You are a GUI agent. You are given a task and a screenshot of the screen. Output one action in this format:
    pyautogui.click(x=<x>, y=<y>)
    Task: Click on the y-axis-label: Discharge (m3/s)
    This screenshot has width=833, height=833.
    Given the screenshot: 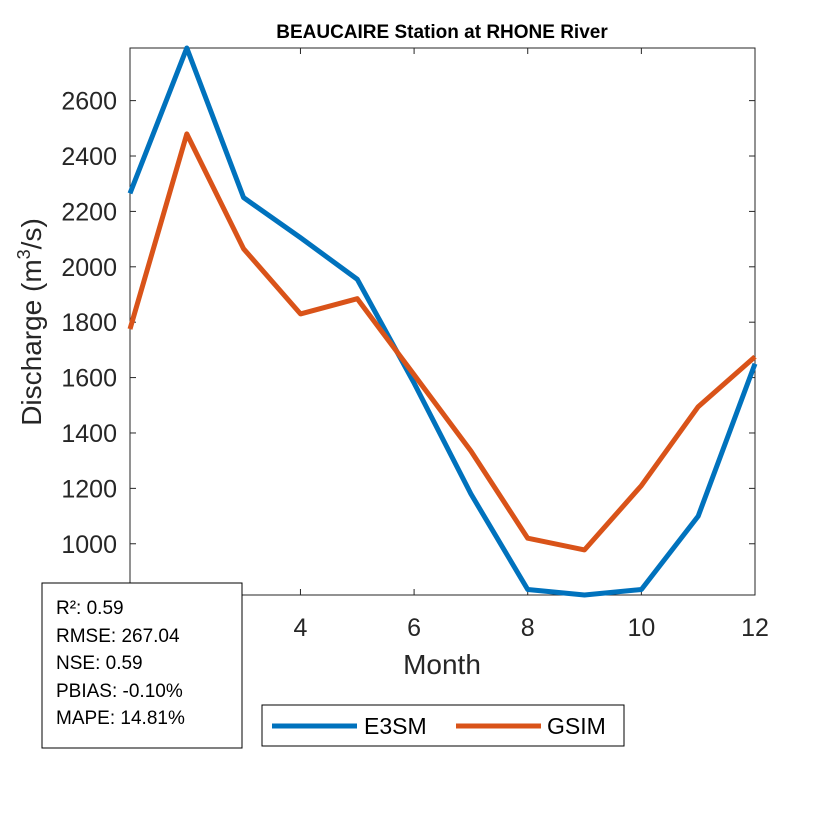 What is the action you would take?
    pyautogui.click(x=30, y=322)
    